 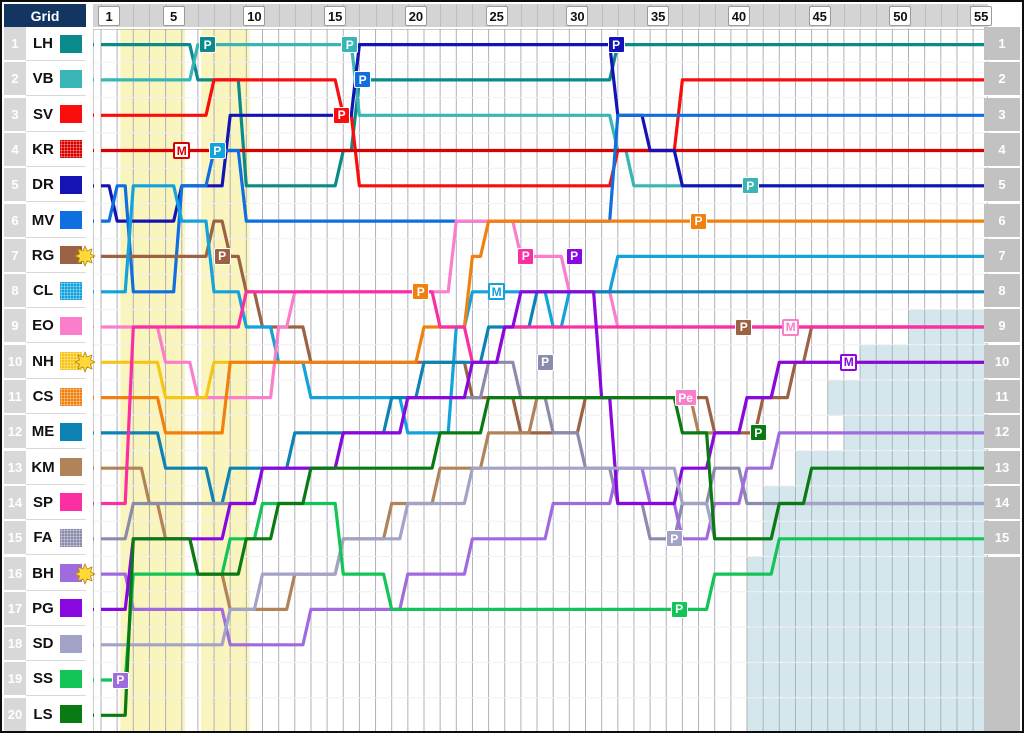 I want to click on driver-row-EO: EO, so click(x=56, y=326).